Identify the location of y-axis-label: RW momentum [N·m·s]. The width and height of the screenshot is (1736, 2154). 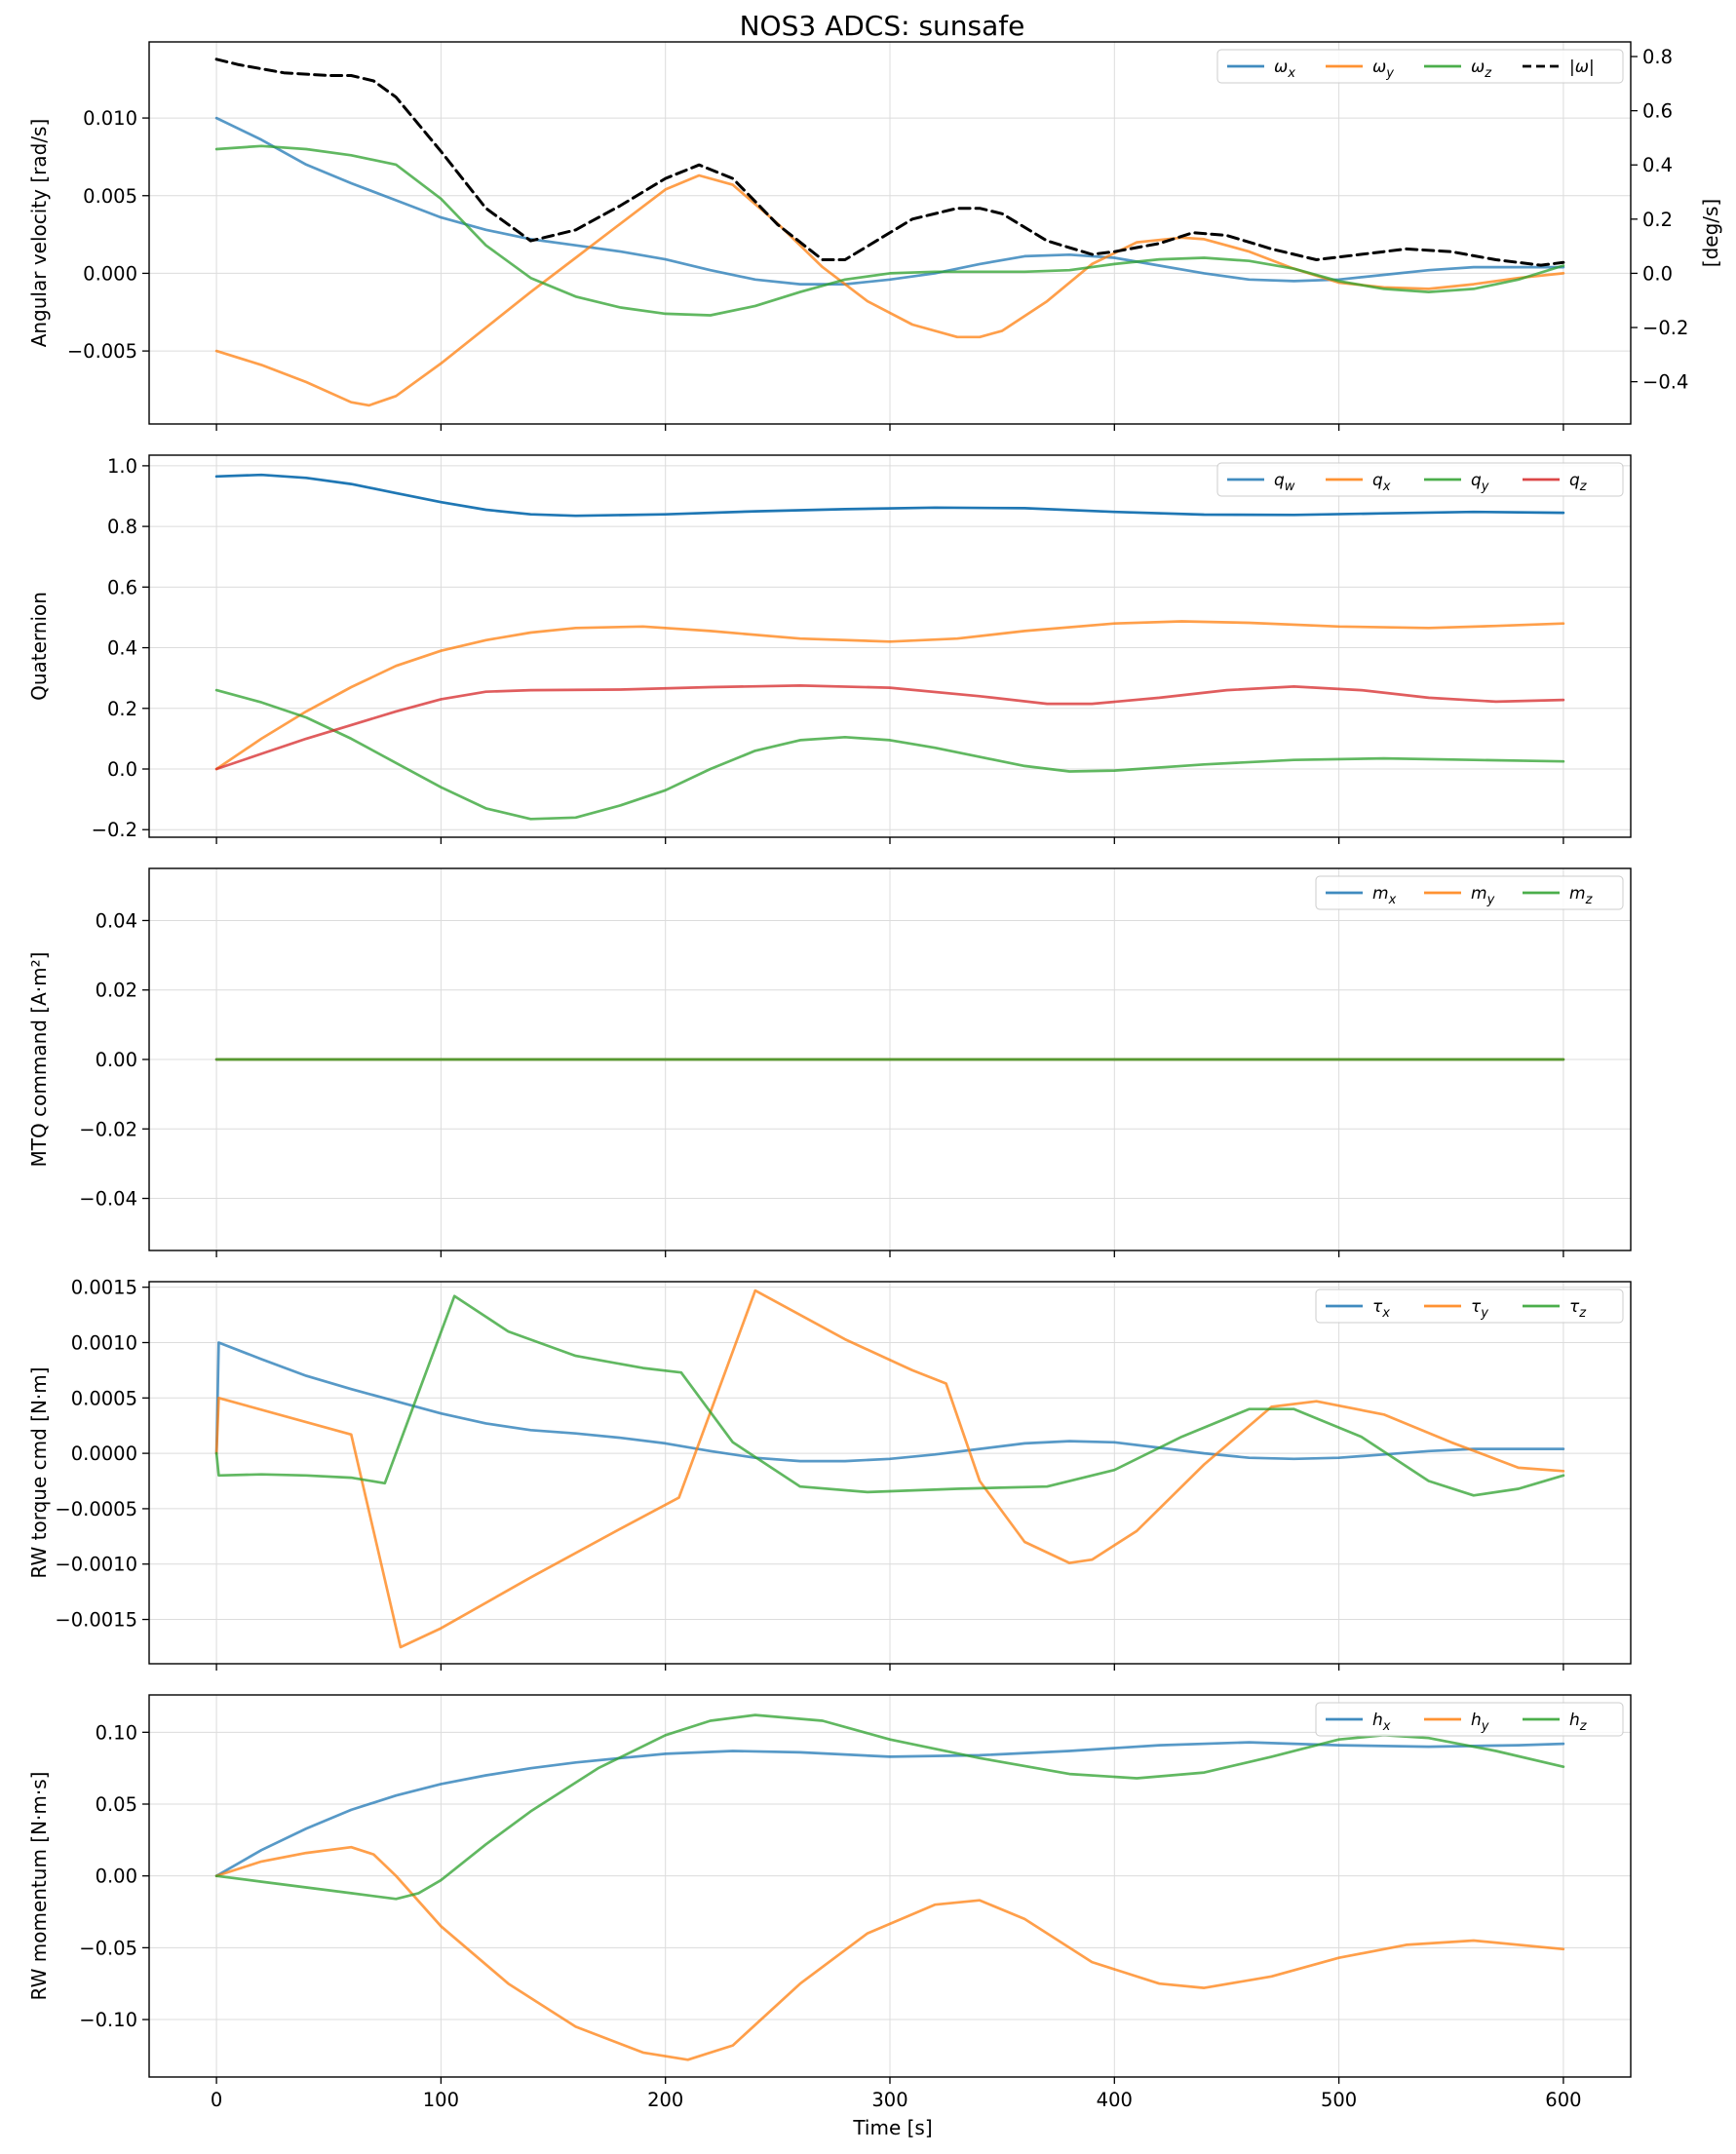
(39, 1886).